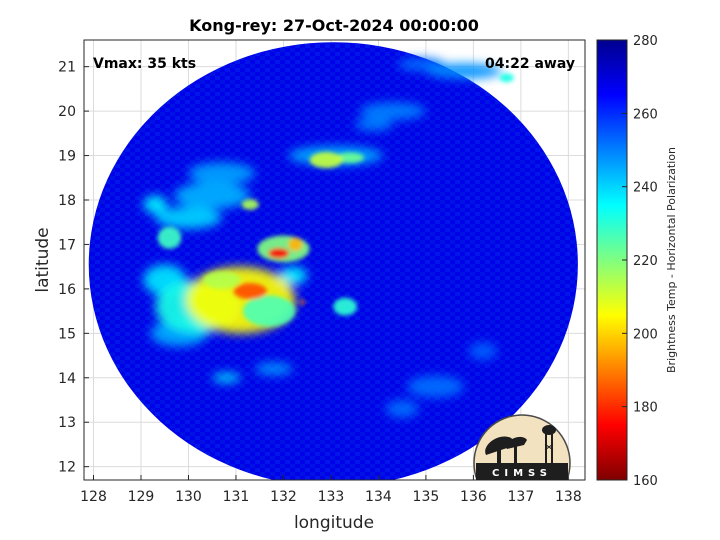  What do you see at coordinates (67, 468) in the screenshot?
I see `y-tick-label: 12` at bounding box center [67, 468].